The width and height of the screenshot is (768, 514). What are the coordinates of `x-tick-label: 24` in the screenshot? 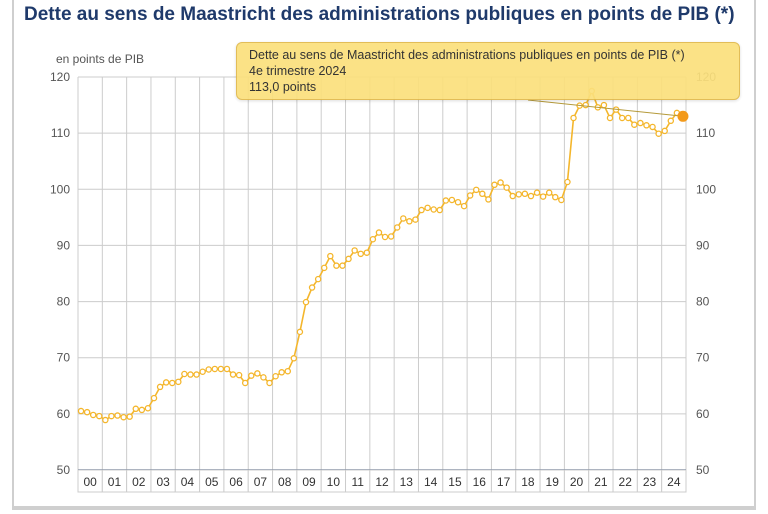 It's located at (674, 482).